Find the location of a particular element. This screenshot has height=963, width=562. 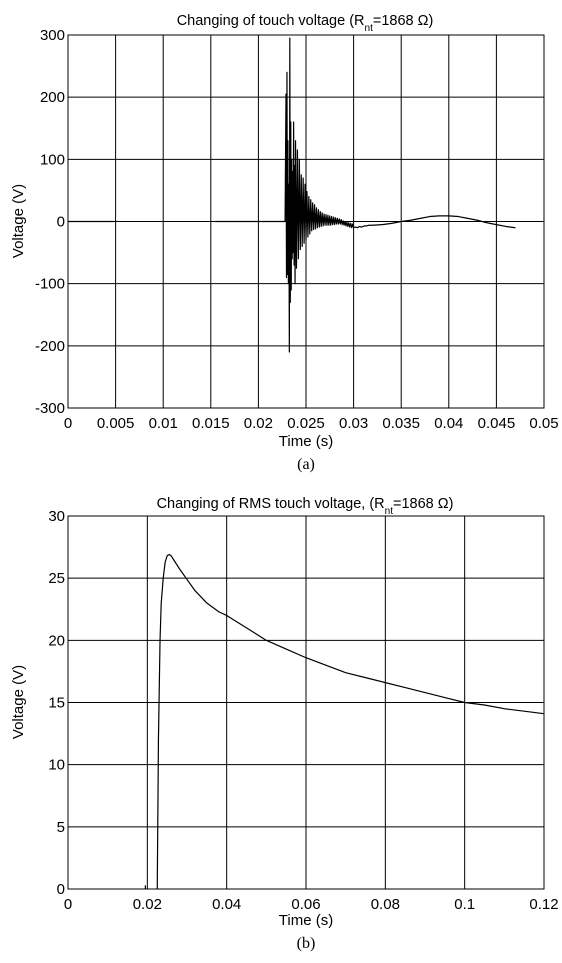

chart-b-ylabel: Voltage (V) is located at coordinates (18, 702).